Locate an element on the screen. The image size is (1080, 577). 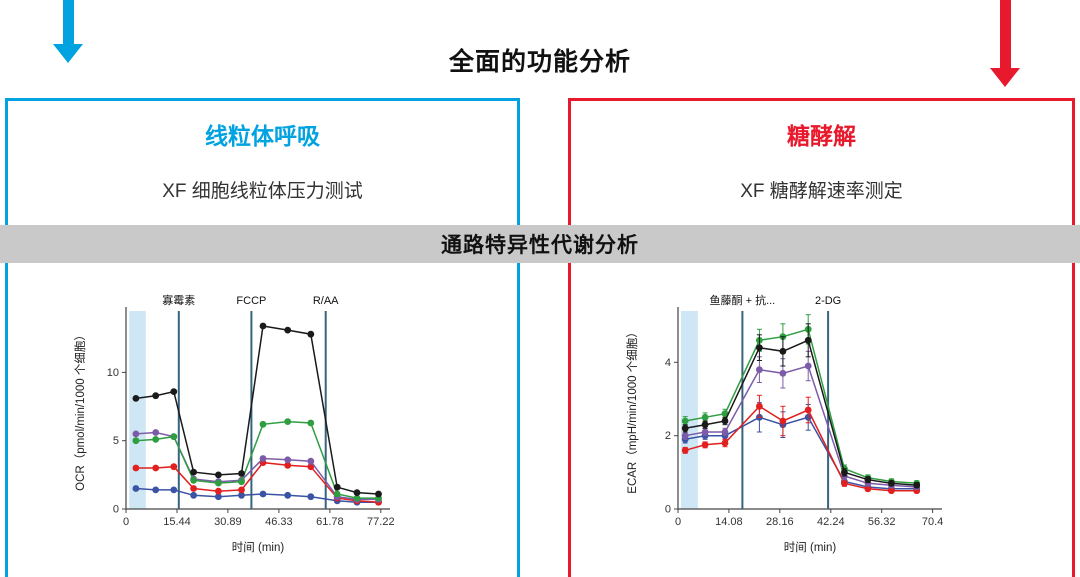
y-tick-label: 5 is located at coordinates (116, 441).